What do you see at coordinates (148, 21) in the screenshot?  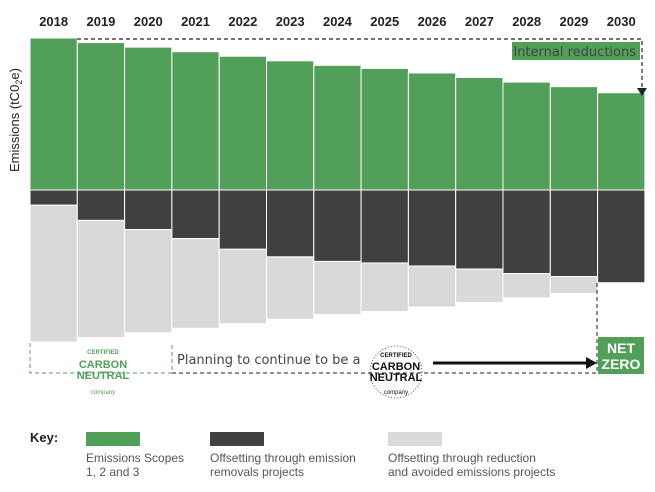 I see `year-label-2020: 2020` at bounding box center [148, 21].